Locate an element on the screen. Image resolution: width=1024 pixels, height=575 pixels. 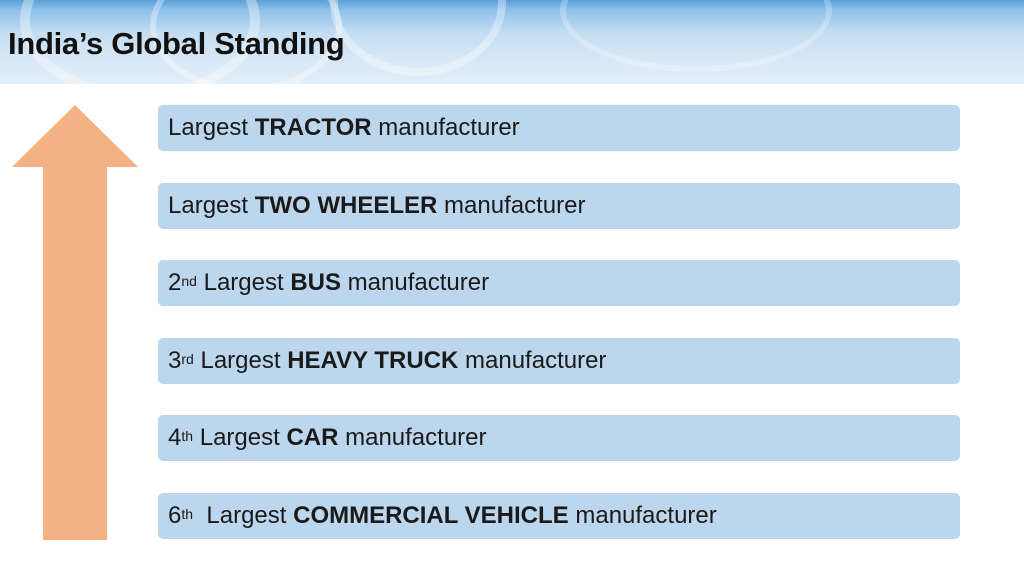
item-rank: 2 is located at coordinates (175, 282).